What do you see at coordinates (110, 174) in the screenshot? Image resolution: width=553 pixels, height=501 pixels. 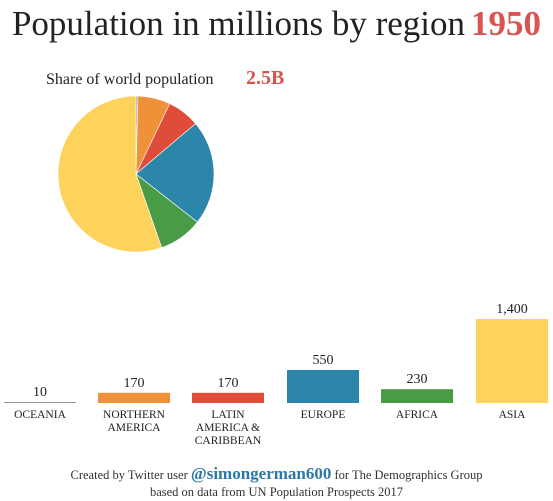 I see `pie-slice-asia` at bounding box center [110, 174].